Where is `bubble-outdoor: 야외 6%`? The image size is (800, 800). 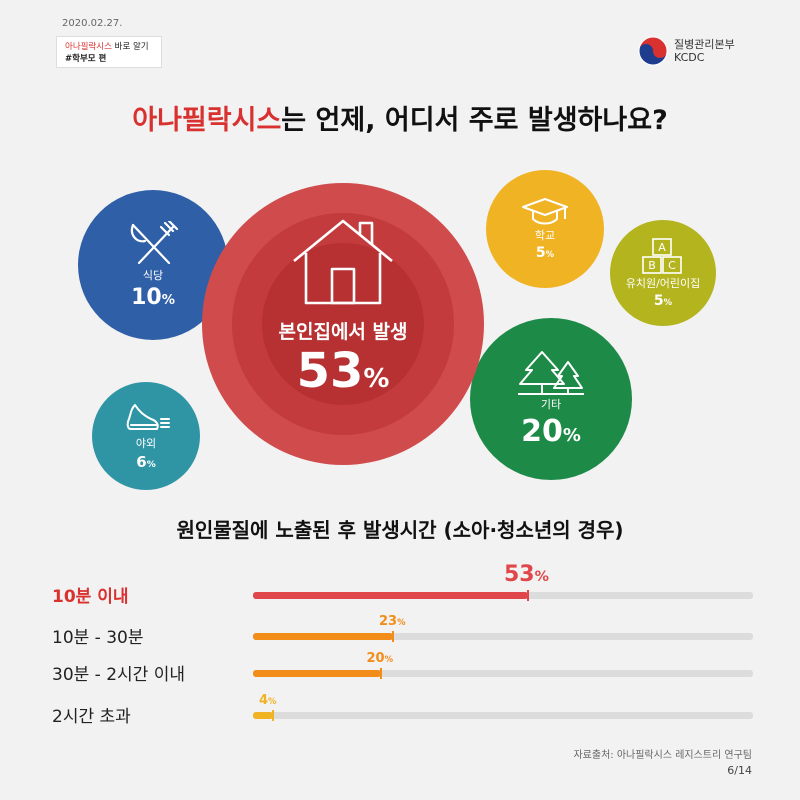
bubble-outdoor: 야외 6% is located at coordinates (146, 436).